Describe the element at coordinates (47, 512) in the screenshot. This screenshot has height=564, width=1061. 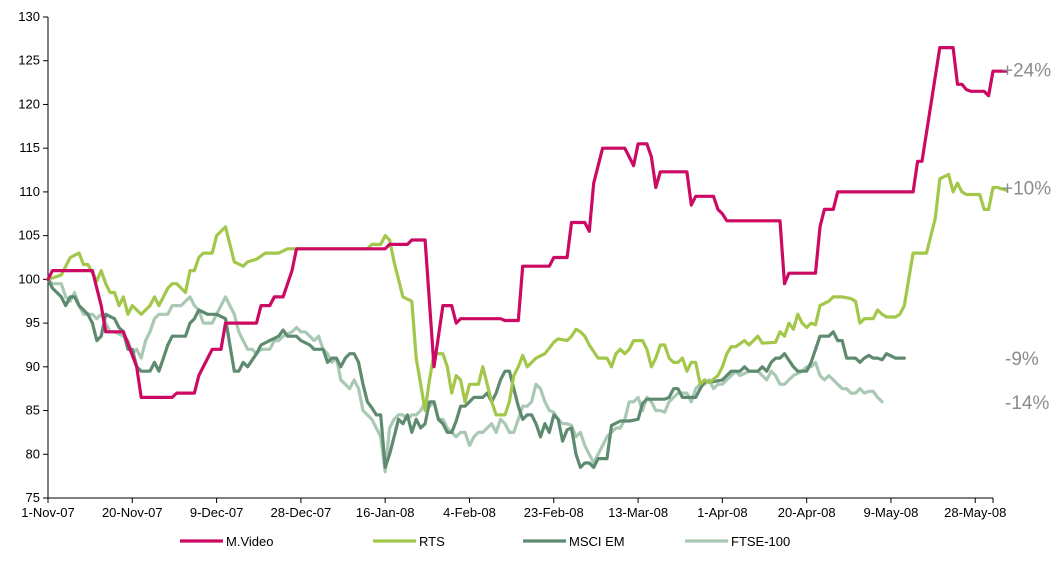
I see `x-tick-label: 1-Nov-07` at that location.